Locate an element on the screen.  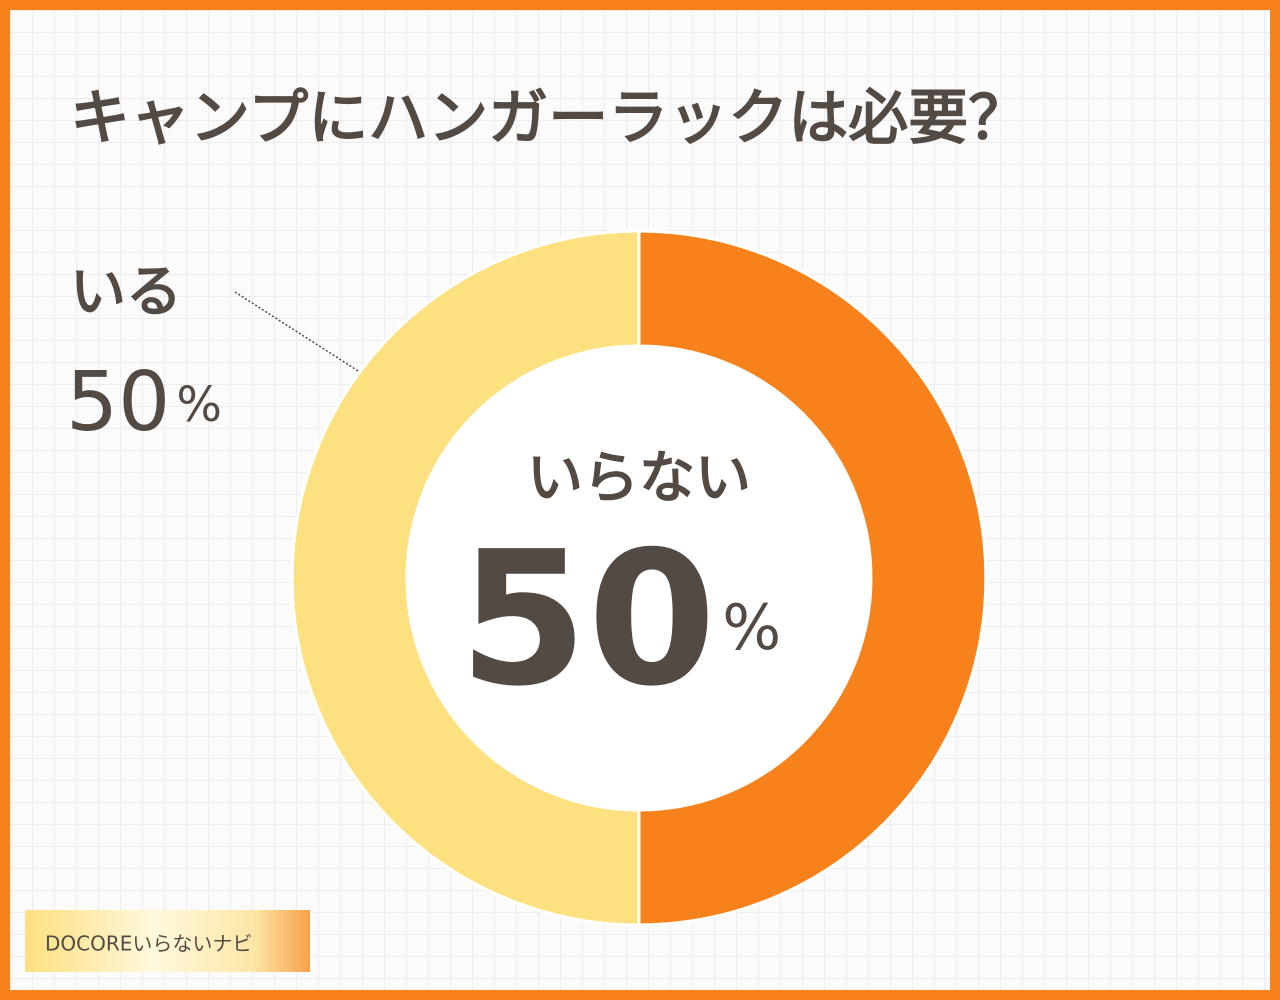
watermark-box is located at coordinates (167, 941).